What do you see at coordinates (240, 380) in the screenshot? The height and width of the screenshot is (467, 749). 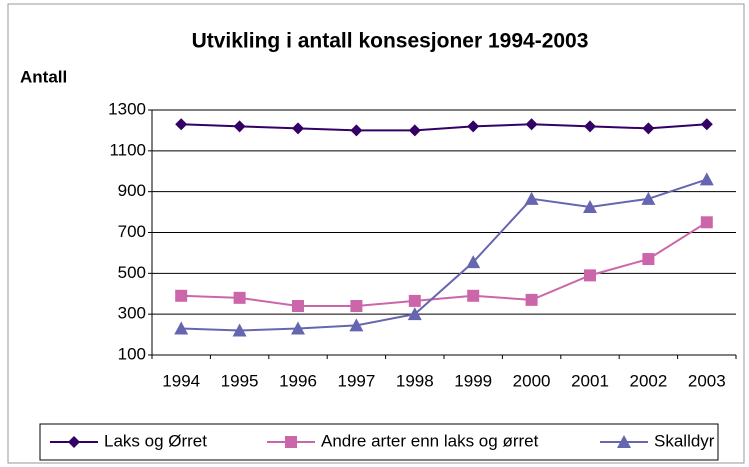 I see `x-tick-label: 1995` at bounding box center [240, 380].